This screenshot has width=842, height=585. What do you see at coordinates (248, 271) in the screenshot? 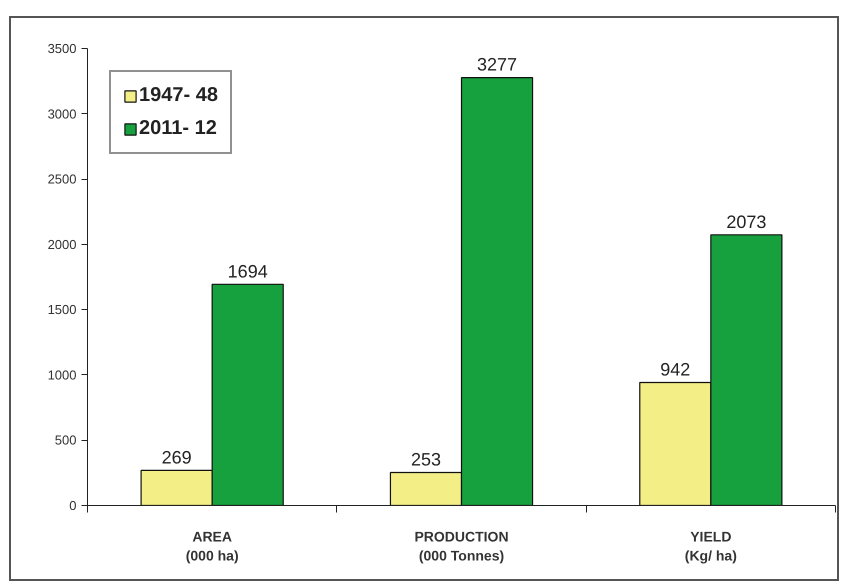
I see `data-label: 1694` at bounding box center [248, 271].